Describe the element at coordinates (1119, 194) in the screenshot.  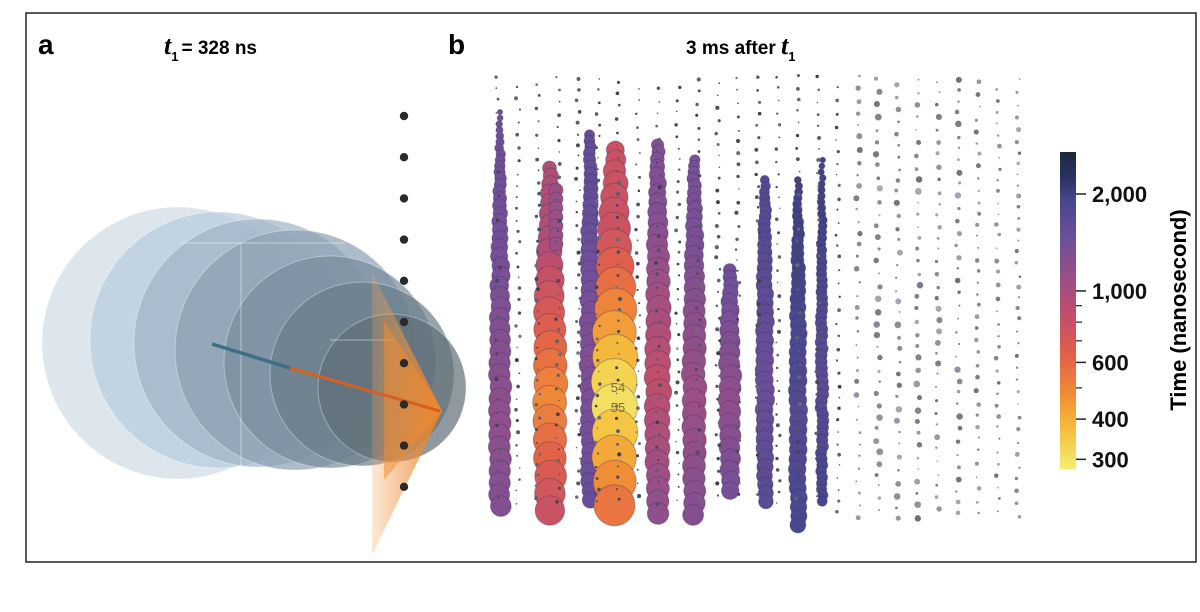
I see `colorbar-tick-label: 2,000` at that location.